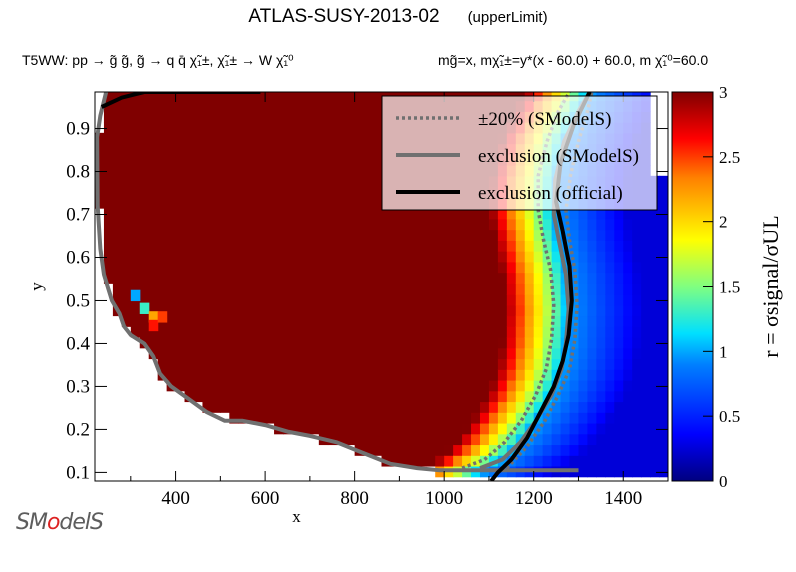 The width and height of the screenshot is (796, 572). I want to click on legend-entry: exclusion (SModelS), so click(558, 156).